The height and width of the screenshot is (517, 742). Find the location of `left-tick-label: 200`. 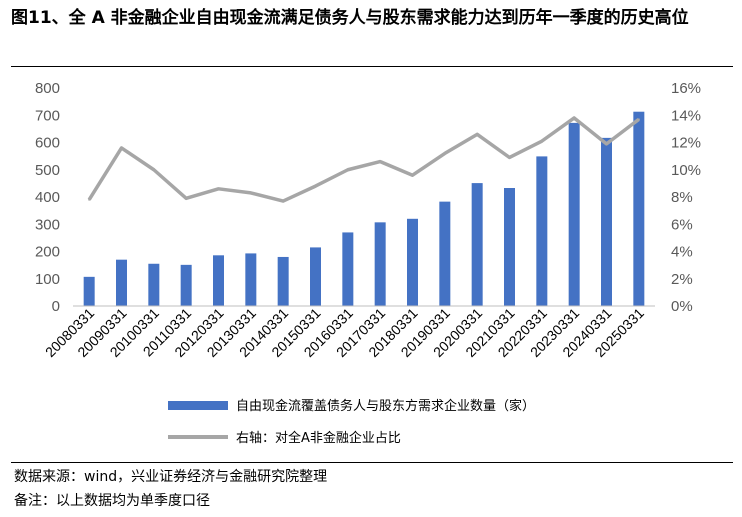

left-tick-label: 200 is located at coordinates (47, 252).